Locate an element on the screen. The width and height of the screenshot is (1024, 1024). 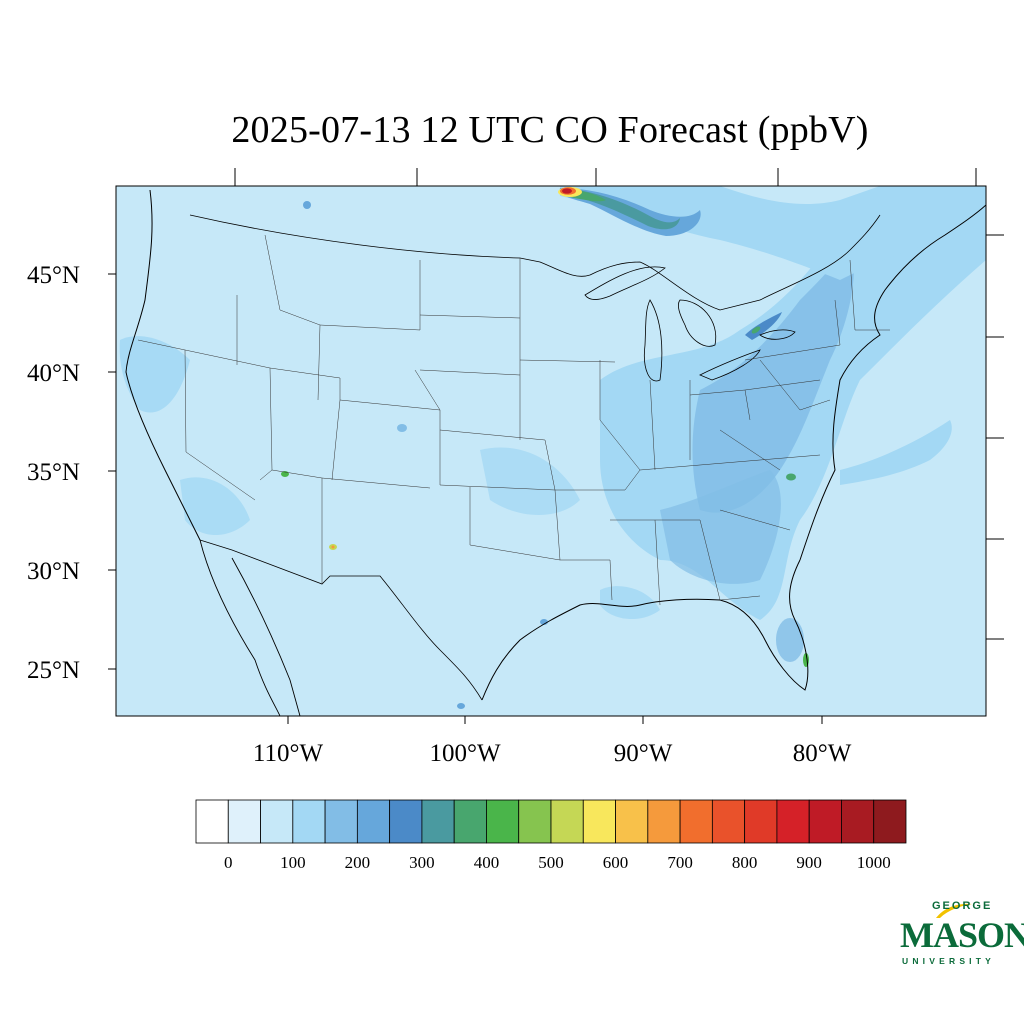
lake-superior is located at coordinates (625, 283).